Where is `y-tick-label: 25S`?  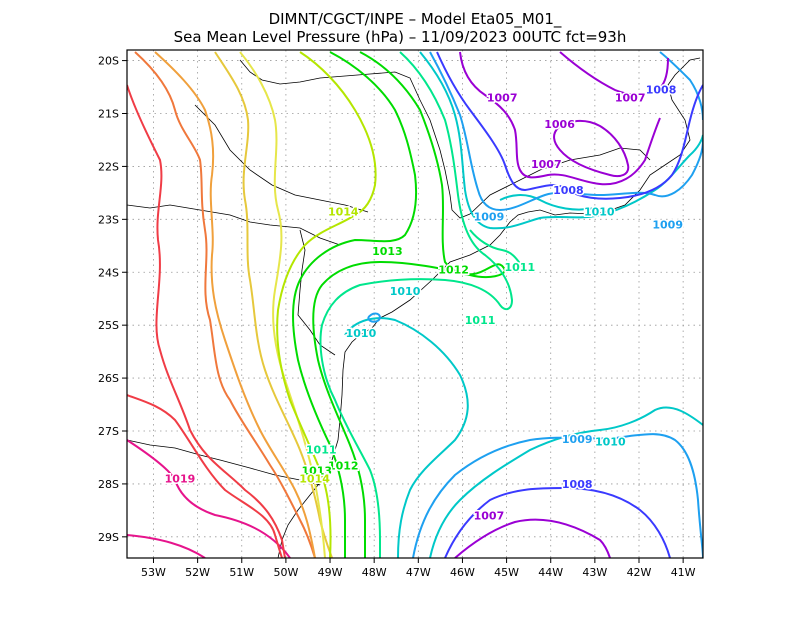
y-tick-label: 25S is located at coordinates (108, 325).